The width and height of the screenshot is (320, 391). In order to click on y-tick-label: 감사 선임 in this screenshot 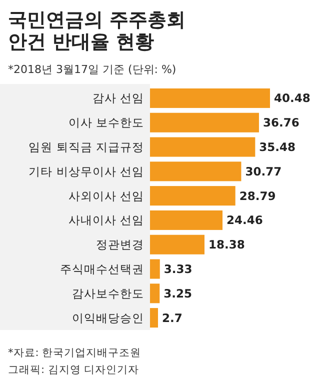, I will do `click(118, 98)`.